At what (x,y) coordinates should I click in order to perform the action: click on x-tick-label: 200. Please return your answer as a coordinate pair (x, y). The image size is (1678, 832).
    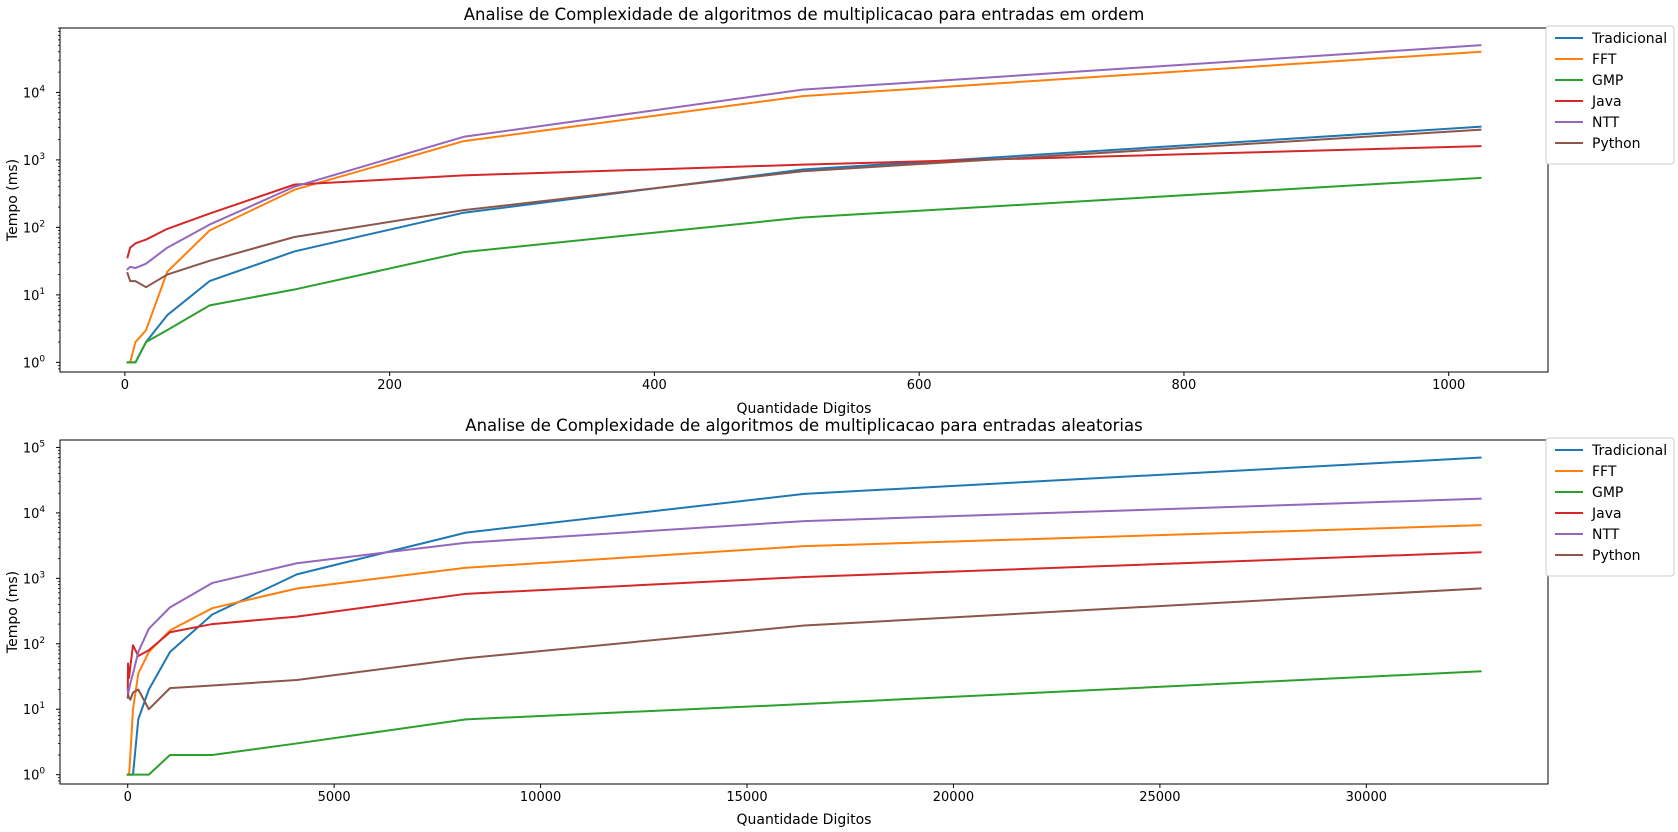
    Looking at the image, I should click on (389, 385).